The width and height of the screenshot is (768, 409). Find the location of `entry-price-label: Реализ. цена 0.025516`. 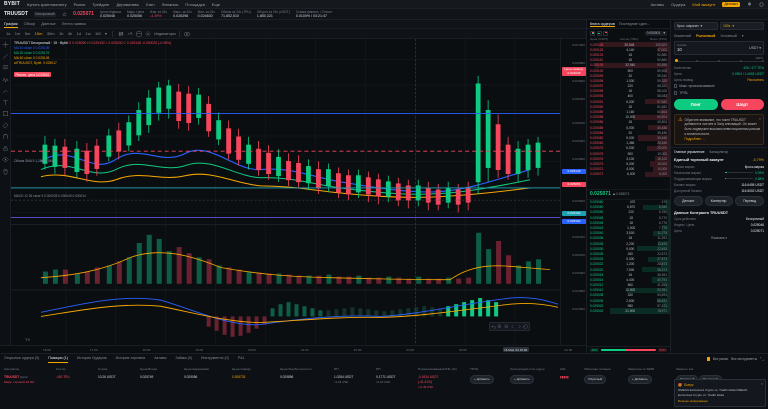

entry-price-label: Реализ. цена 0.025516 is located at coordinates (32, 74).